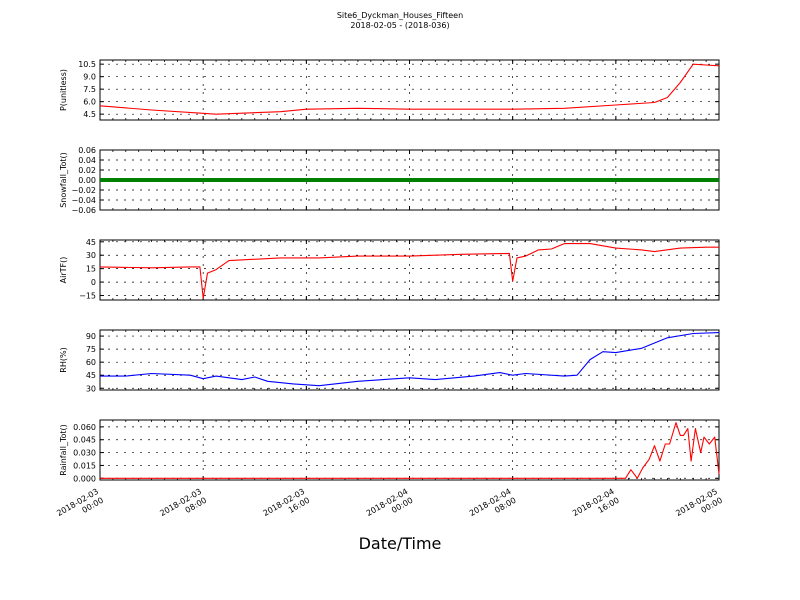 This screenshot has height=600, width=800. What do you see at coordinates (84, 465) in the screenshot?
I see `y-tick-label: 0.015` at bounding box center [84, 465].